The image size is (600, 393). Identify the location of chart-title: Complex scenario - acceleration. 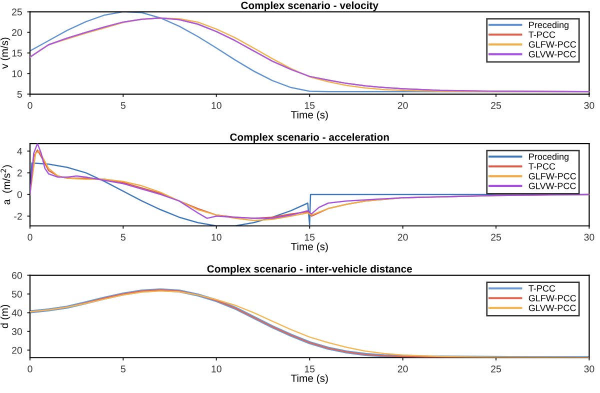
(309, 138).